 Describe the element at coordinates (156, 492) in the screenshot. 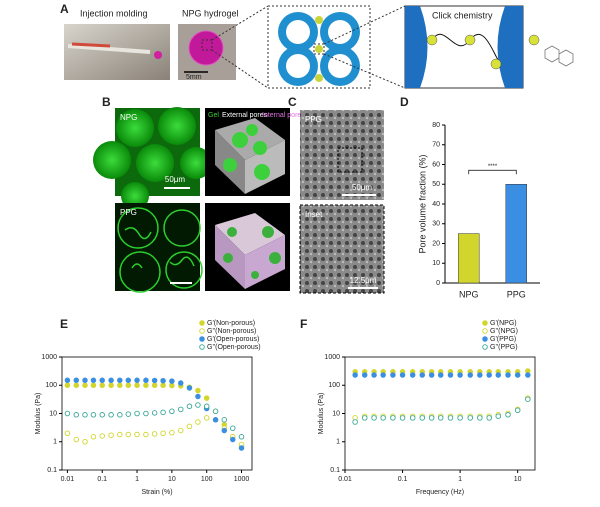

I see `x-axis-label: Strain (%)` at that location.